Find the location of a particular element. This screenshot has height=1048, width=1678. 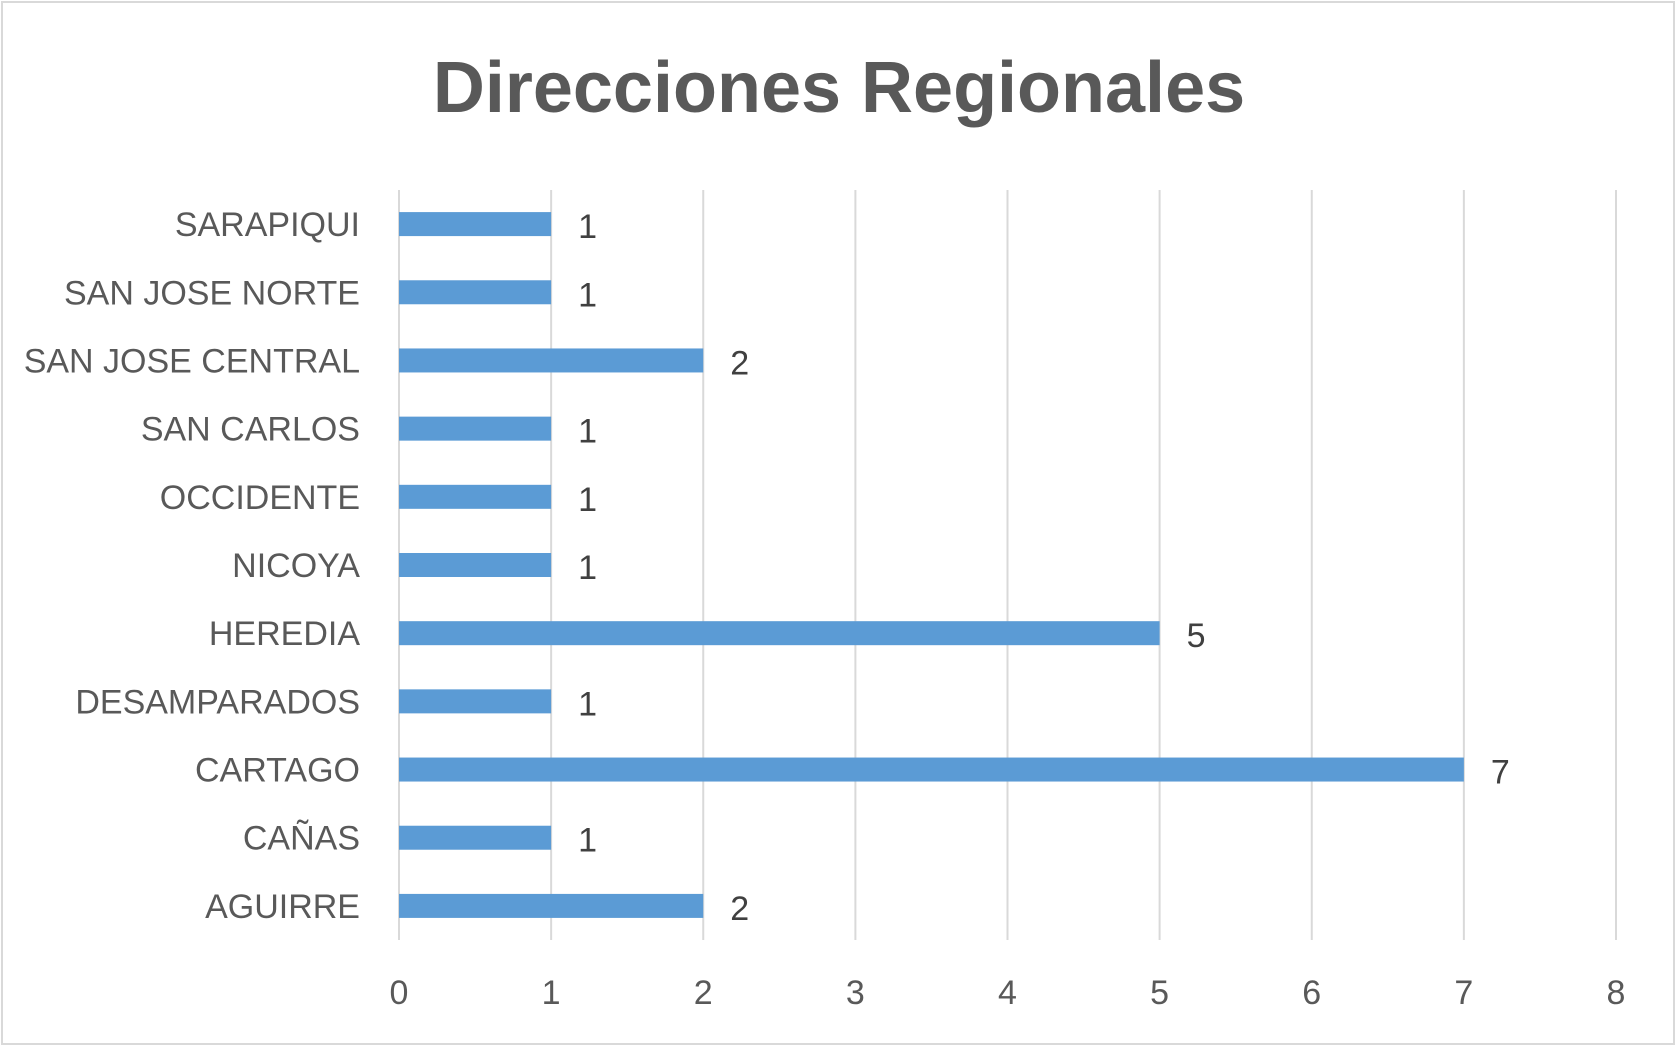

x-tick-label: 4 is located at coordinates (1007, 993).